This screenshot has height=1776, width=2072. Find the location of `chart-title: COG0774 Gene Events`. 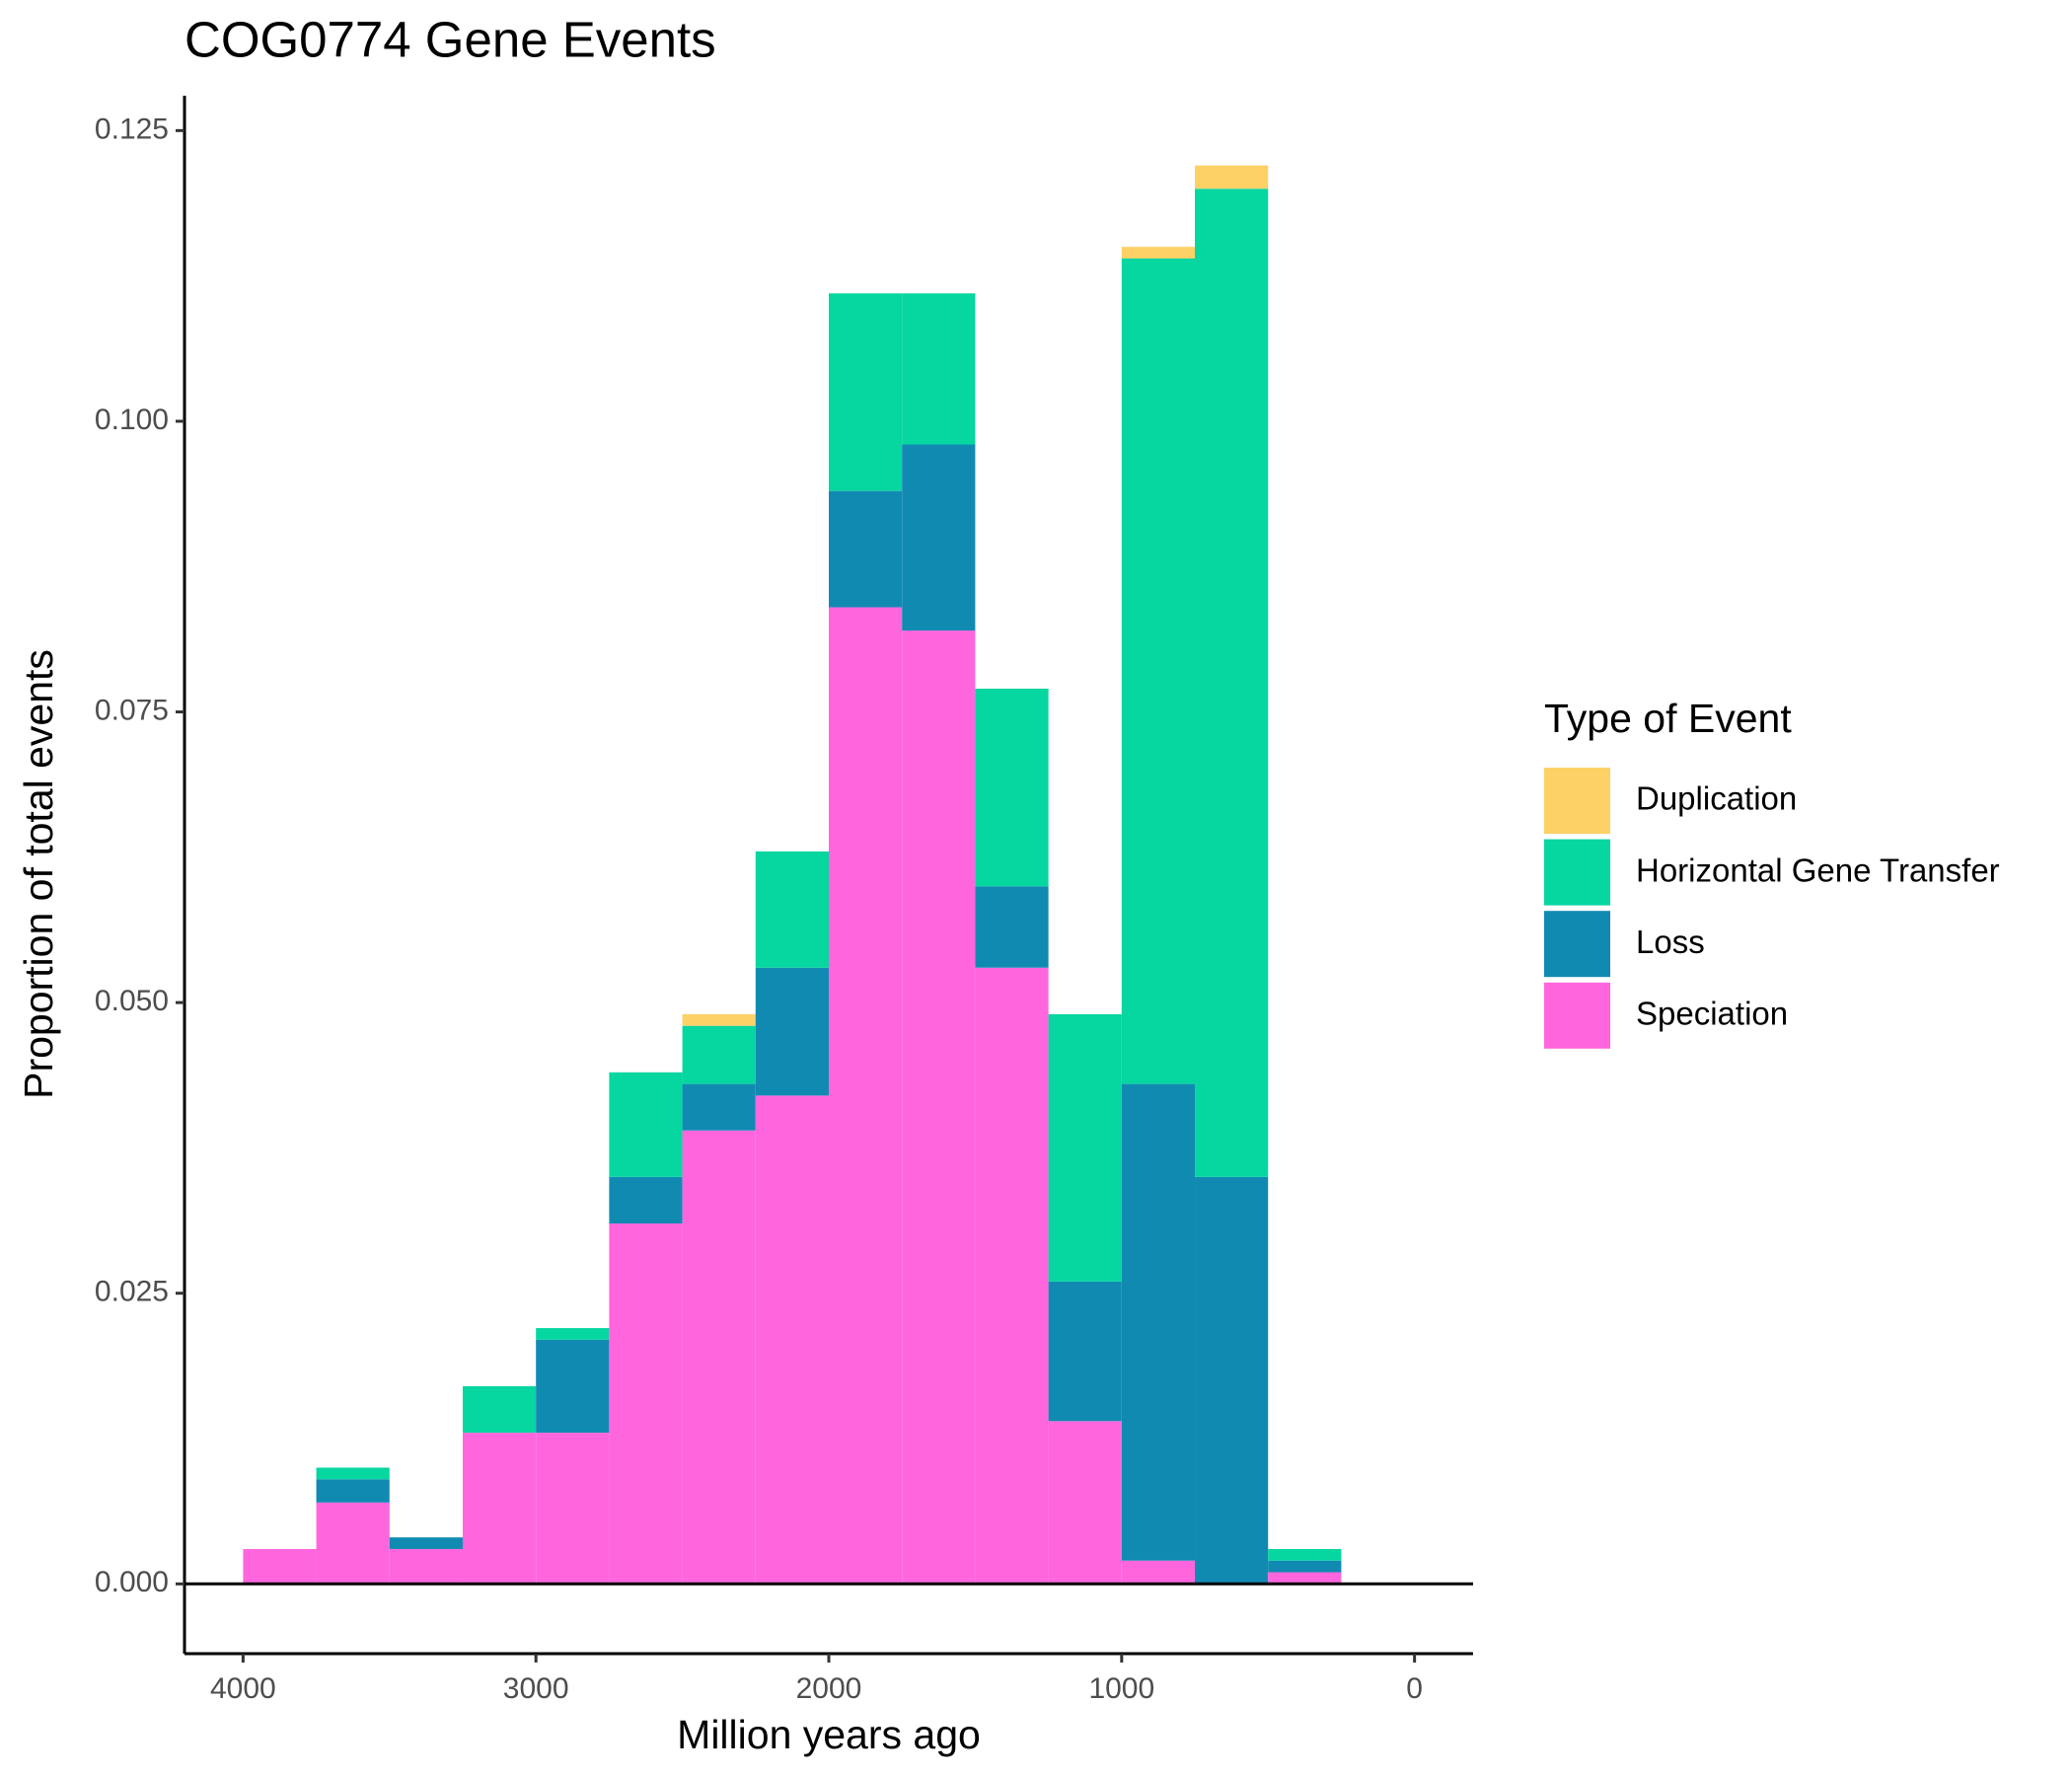

chart-title: COG0774 Gene Events is located at coordinates (451, 39).